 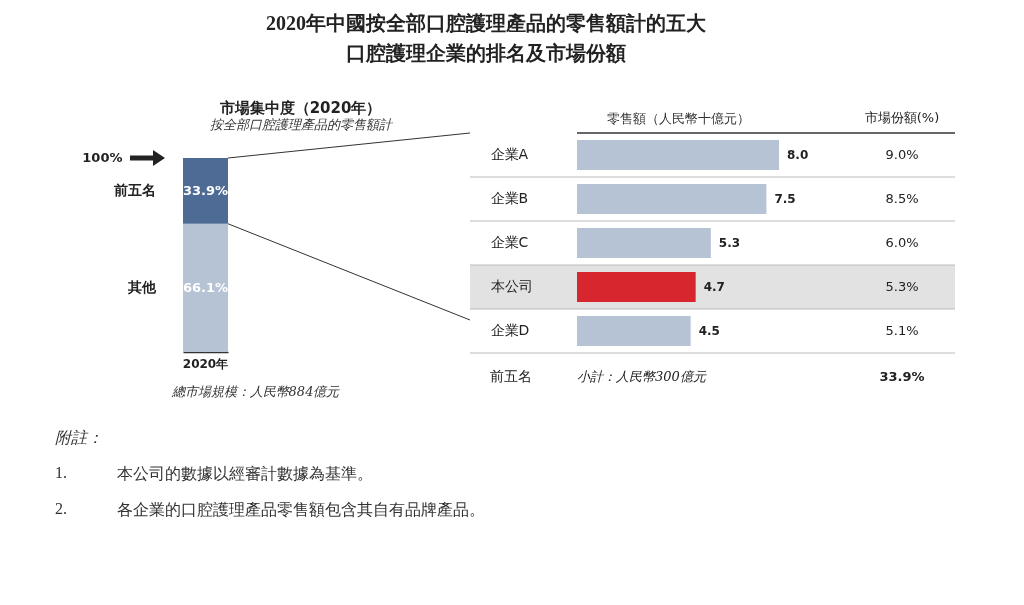 I want to click on text: 5.1%, so click(x=902, y=330).